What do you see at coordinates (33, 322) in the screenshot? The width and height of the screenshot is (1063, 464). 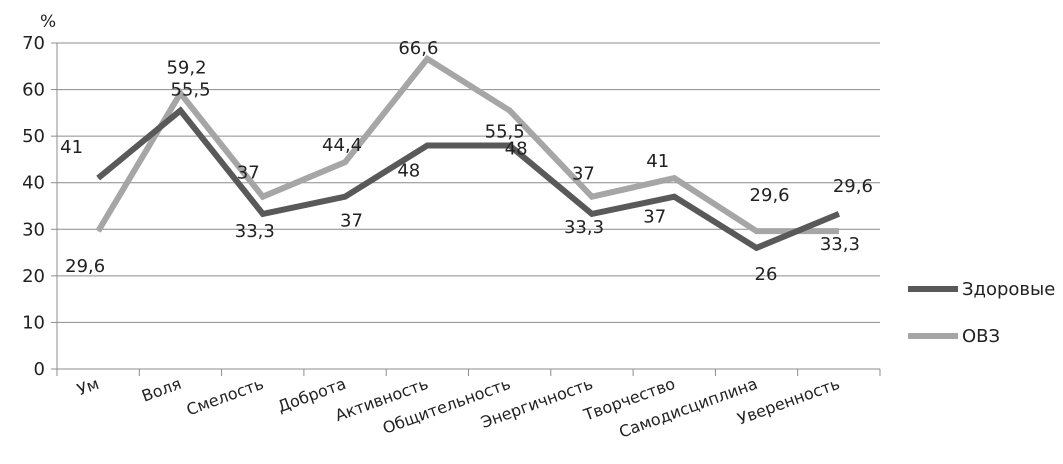 I see `y-tick-label: 10` at bounding box center [33, 322].